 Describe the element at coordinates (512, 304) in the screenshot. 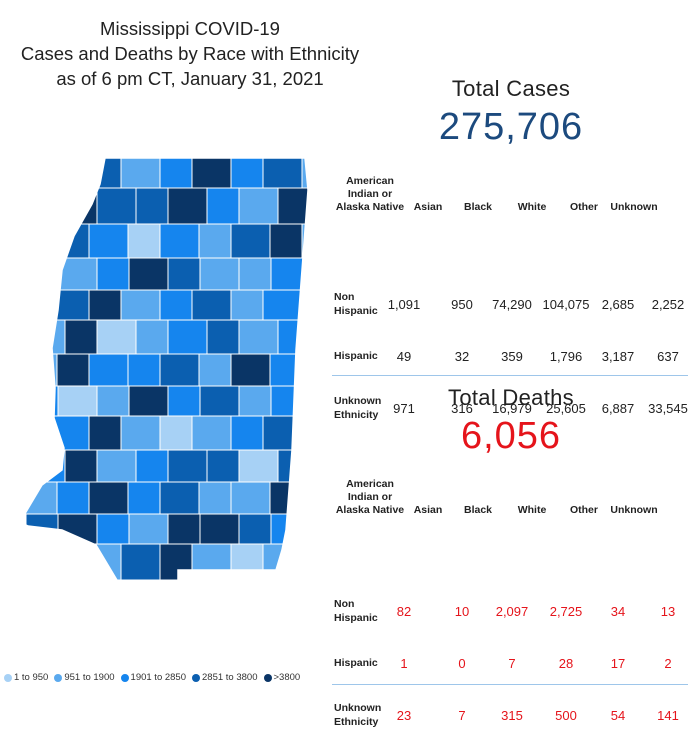

I see `table-cell: 74,290` at that location.